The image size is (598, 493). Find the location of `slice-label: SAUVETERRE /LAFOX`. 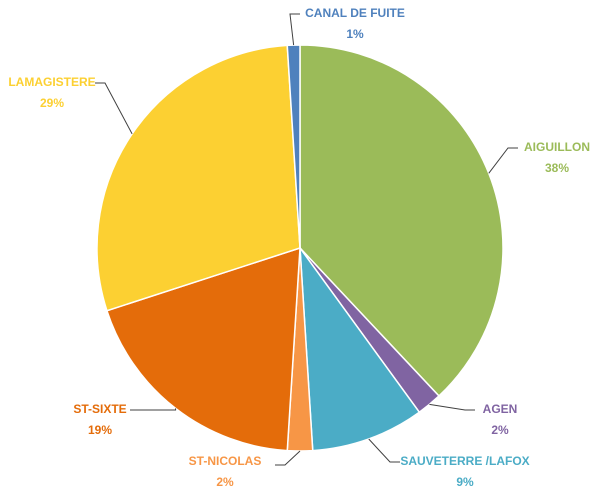

slice-label: SAUVETERRE /LAFOX is located at coordinates (464, 461).